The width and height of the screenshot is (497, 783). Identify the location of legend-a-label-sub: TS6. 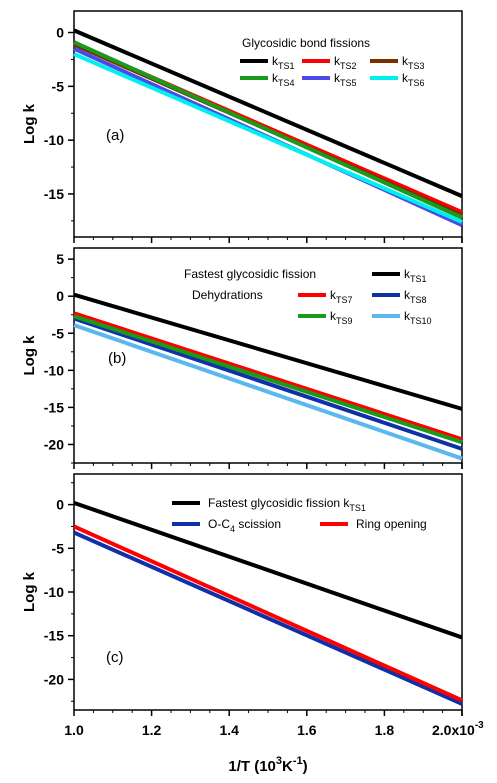
(416, 83).